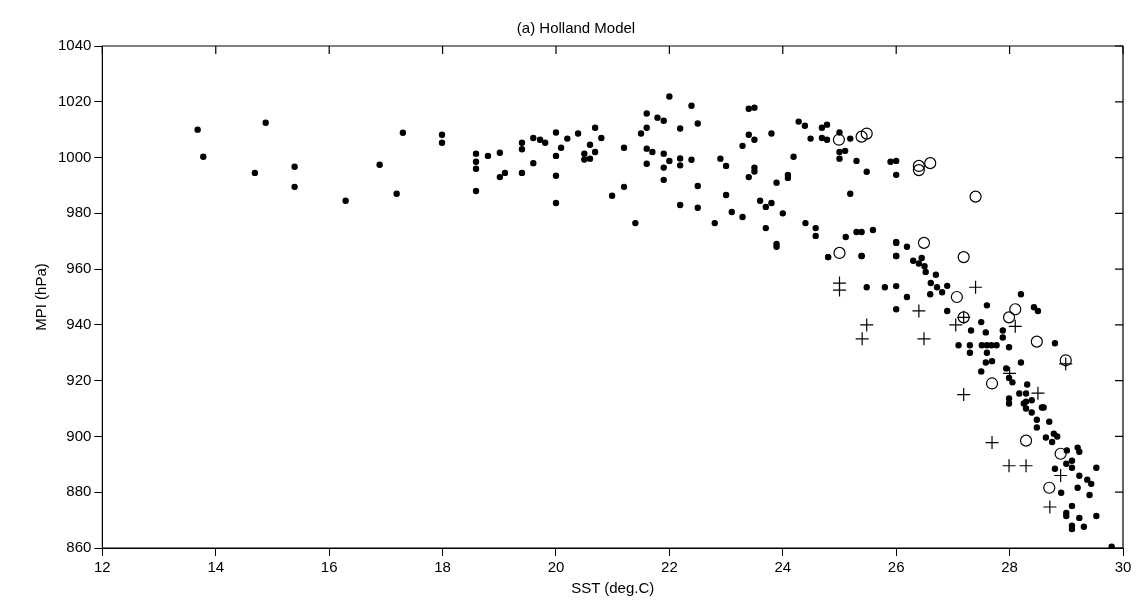  What do you see at coordinates (79, 379) in the screenshot?
I see `y-tick-label: 920` at bounding box center [79, 379].